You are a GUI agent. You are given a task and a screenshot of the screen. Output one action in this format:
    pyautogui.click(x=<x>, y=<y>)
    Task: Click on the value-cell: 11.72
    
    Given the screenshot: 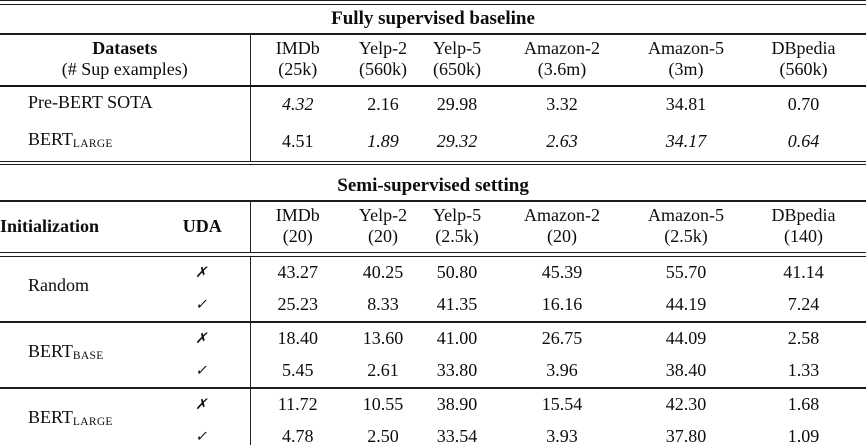 What is the action you would take?
    pyautogui.click(x=297, y=404)
    